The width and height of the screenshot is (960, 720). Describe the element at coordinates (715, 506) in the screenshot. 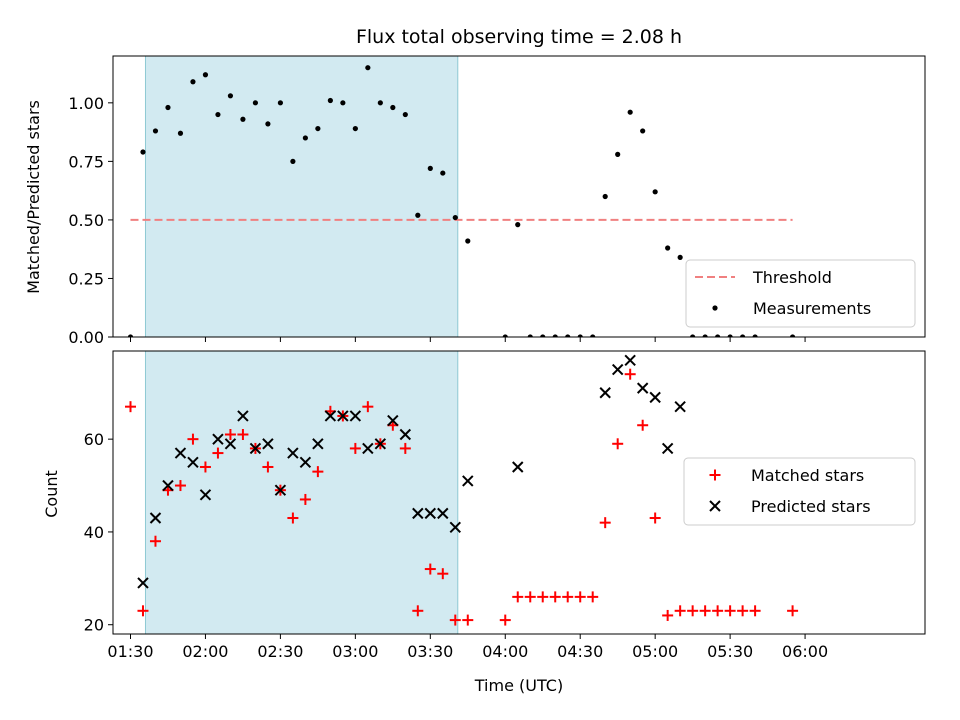

I see `legend-predicted-swatch` at that location.